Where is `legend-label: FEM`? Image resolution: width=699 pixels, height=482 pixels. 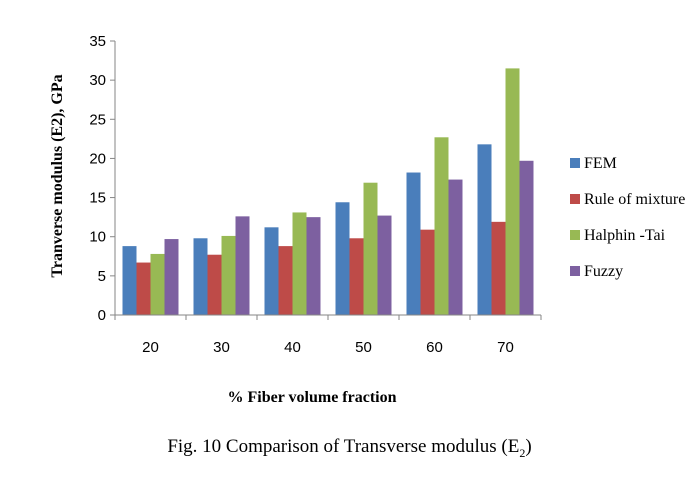
legend-label: FEM is located at coordinates (600, 163).